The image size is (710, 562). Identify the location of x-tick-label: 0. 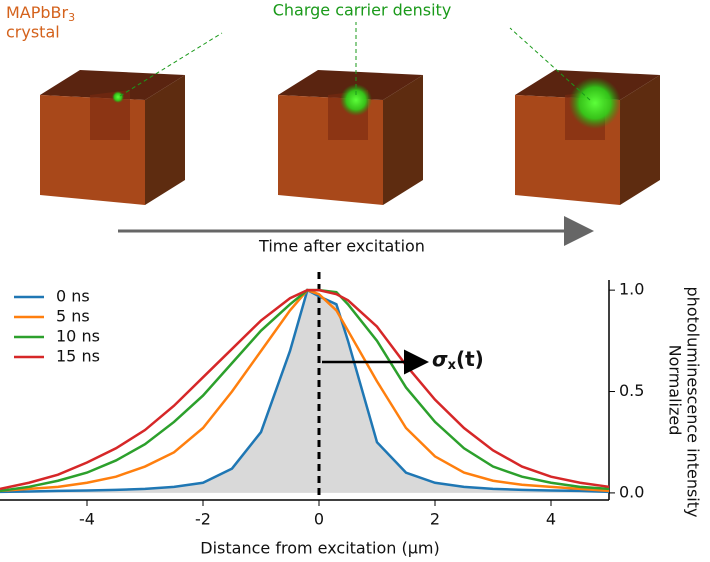
(319, 519).